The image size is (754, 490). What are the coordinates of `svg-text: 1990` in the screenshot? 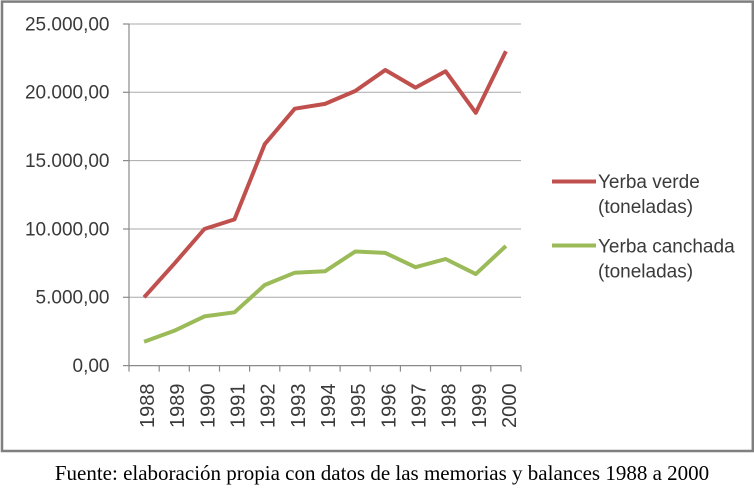 It's located at (208, 406).